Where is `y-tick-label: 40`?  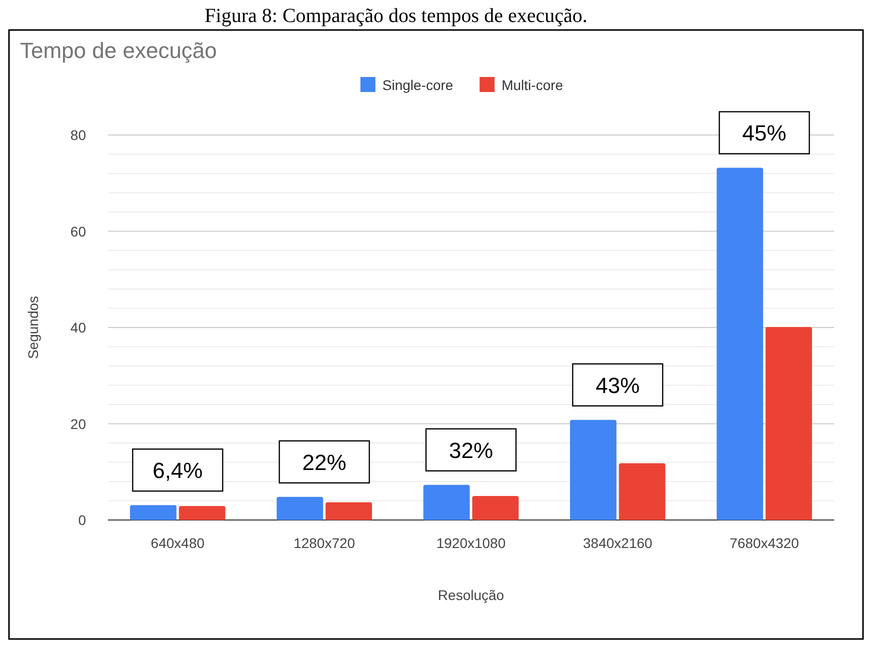 y-tick-label: 40 is located at coordinates (78, 328).